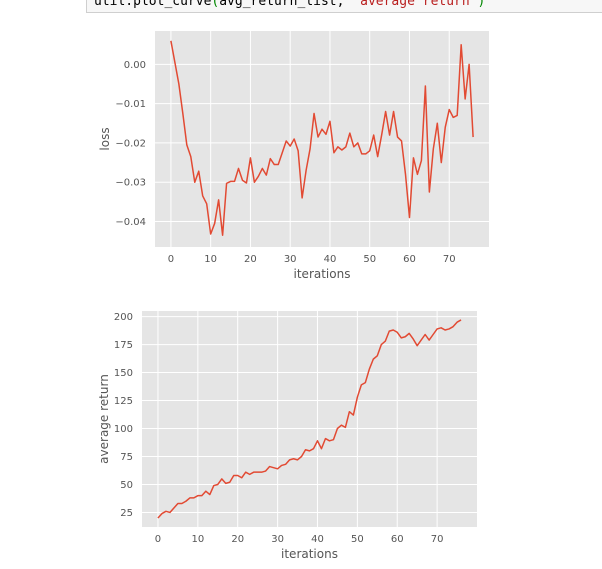 The image size is (602, 569). Describe the element at coordinates (123, 317) in the screenshot. I see `return-y-tick-label: 200` at that location.